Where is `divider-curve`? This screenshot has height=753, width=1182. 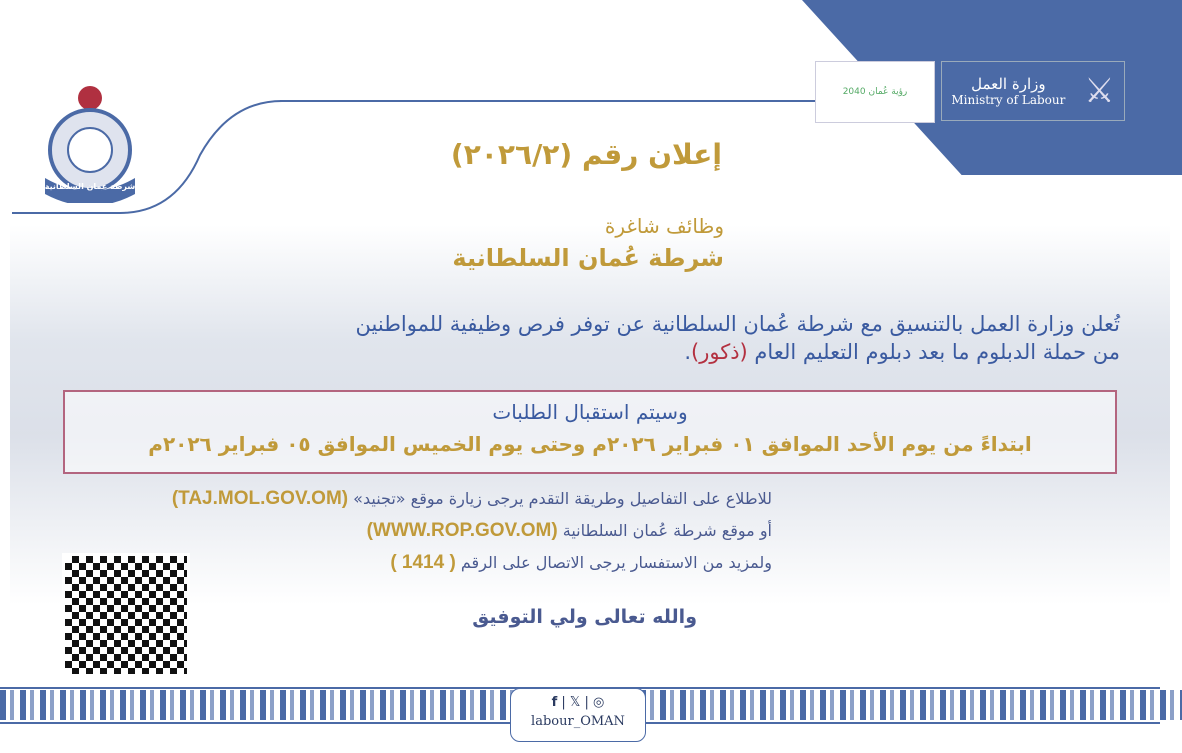 divider-curve is located at coordinates (147, 157).